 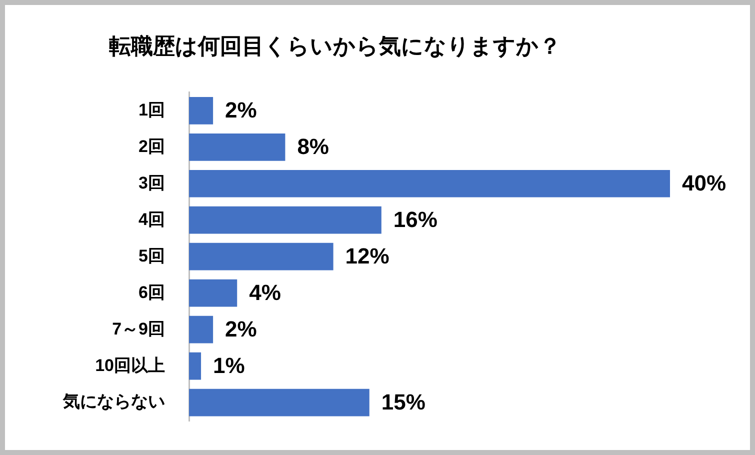 What do you see at coordinates (113, 402) in the screenshot?
I see `y-tick-label: 気にならない` at bounding box center [113, 402].